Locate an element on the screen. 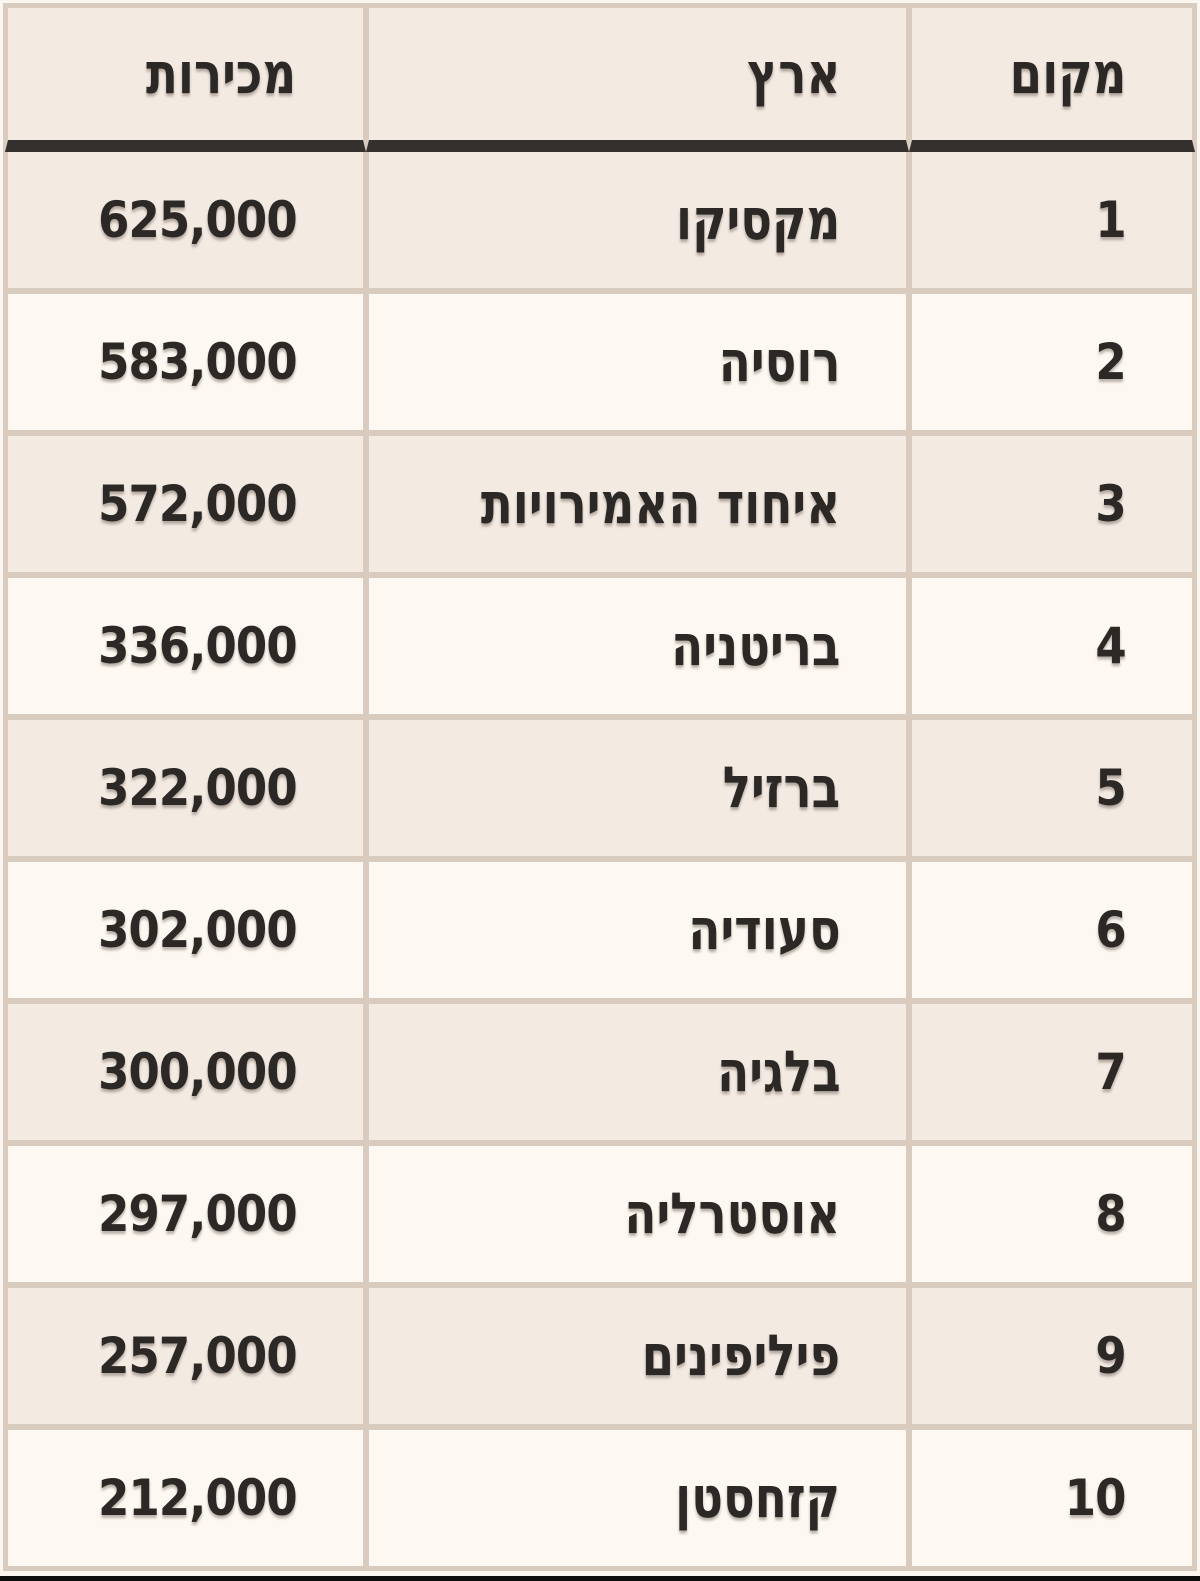  table-row: 9 פיליפינים 257,000 is located at coordinates (600, 1356).